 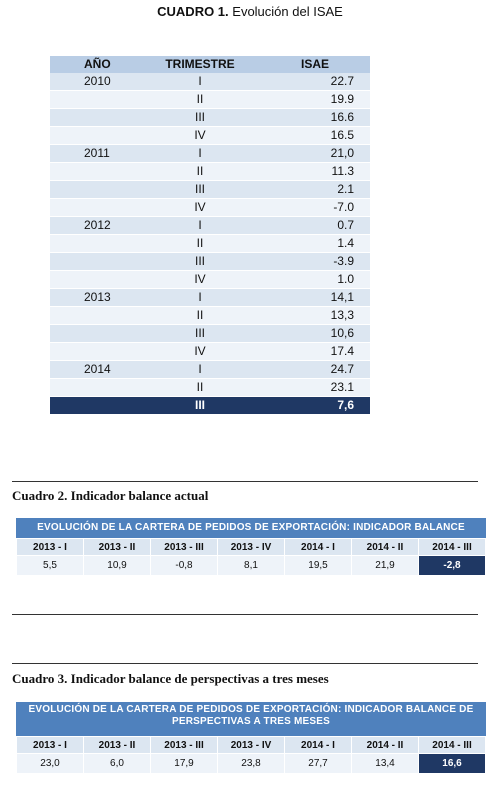 I want to click on isae-row: III 16.6, so click(x=210, y=117).